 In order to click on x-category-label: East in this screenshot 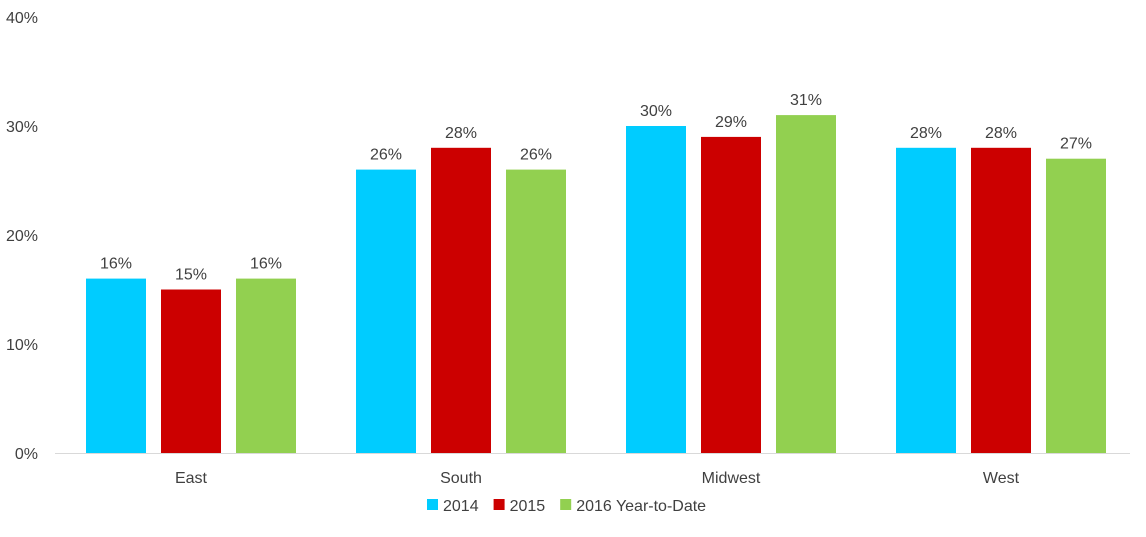, I will do `click(191, 478)`.